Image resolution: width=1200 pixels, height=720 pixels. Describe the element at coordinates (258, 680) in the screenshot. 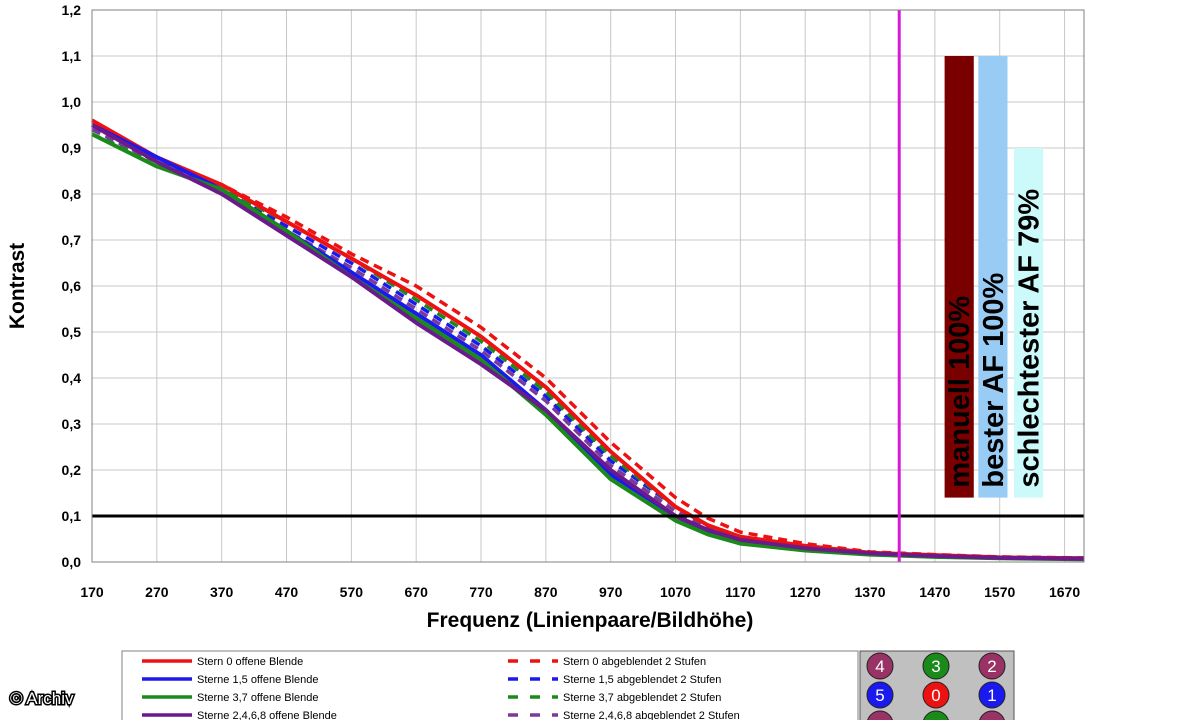

I see `legend-label: Sterne 1,5 offene Blende` at that location.